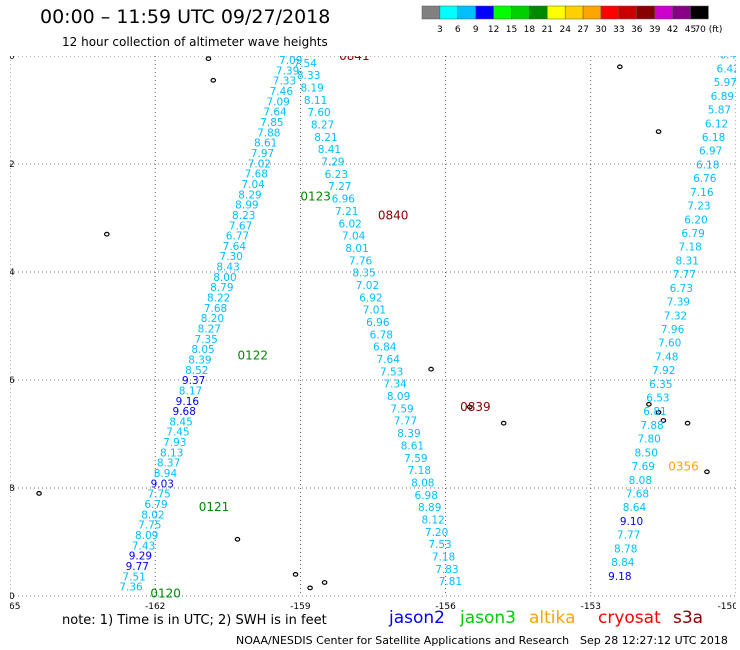 The image size is (740, 650). I want to click on wave-height-label: 7.92, so click(663, 371).